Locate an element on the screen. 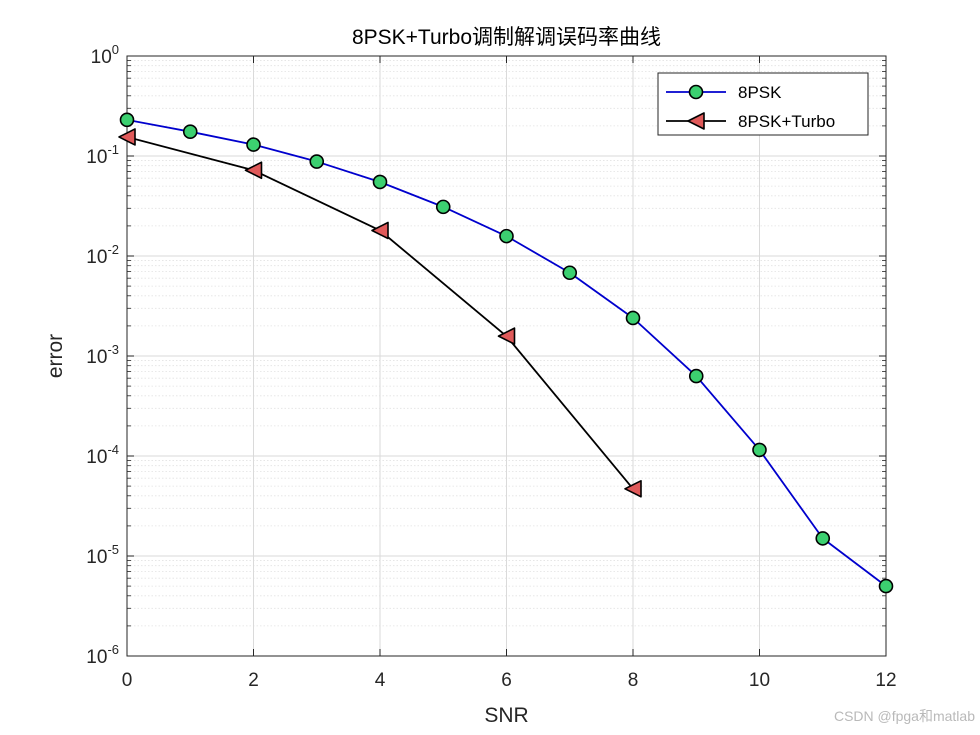  x-tick-label: 4 is located at coordinates (380, 680).